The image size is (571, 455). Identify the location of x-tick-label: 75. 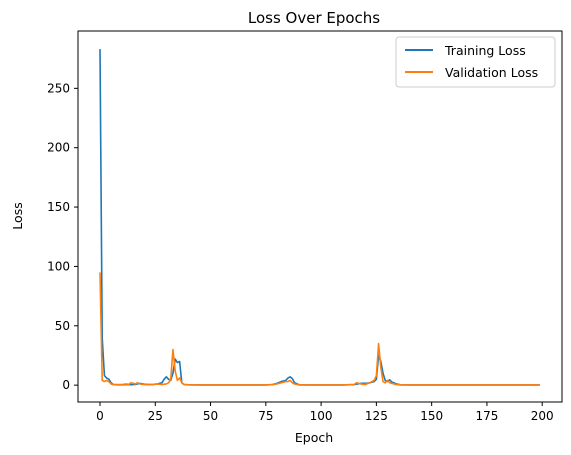
(265, 416).